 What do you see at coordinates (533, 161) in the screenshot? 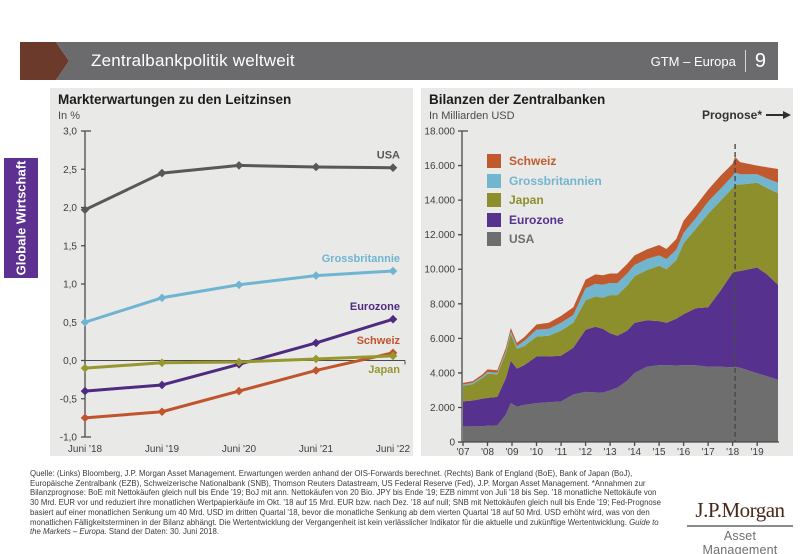
I see `legend-label: Schweiz` at bounding box center [533, 161].